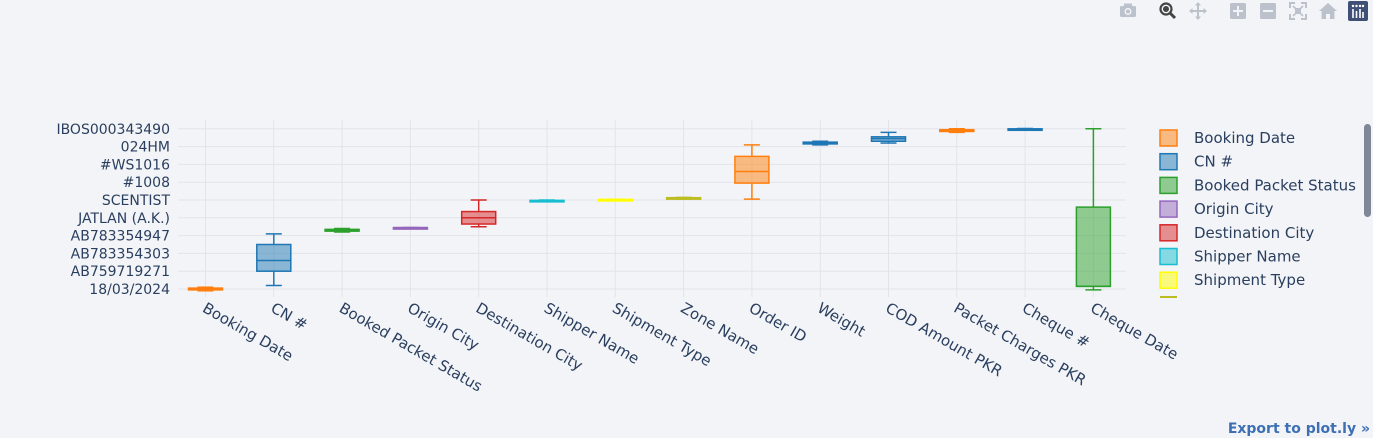 The width and height of the screenshot is (1373, 438). I want to click on legend-label: CN #, so click(1213, 162).